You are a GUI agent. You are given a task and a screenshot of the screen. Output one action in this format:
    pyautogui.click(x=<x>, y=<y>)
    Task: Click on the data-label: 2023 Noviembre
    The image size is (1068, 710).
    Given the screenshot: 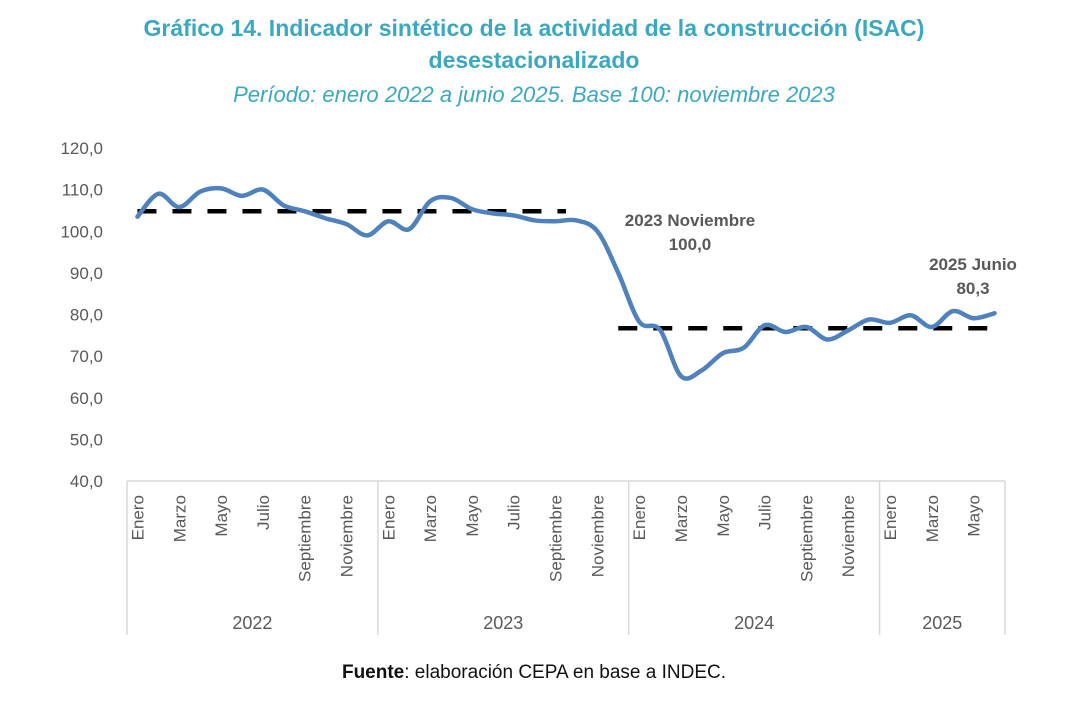 What is the action you would take?
    pyautogui.click(x=690, y=220)
    